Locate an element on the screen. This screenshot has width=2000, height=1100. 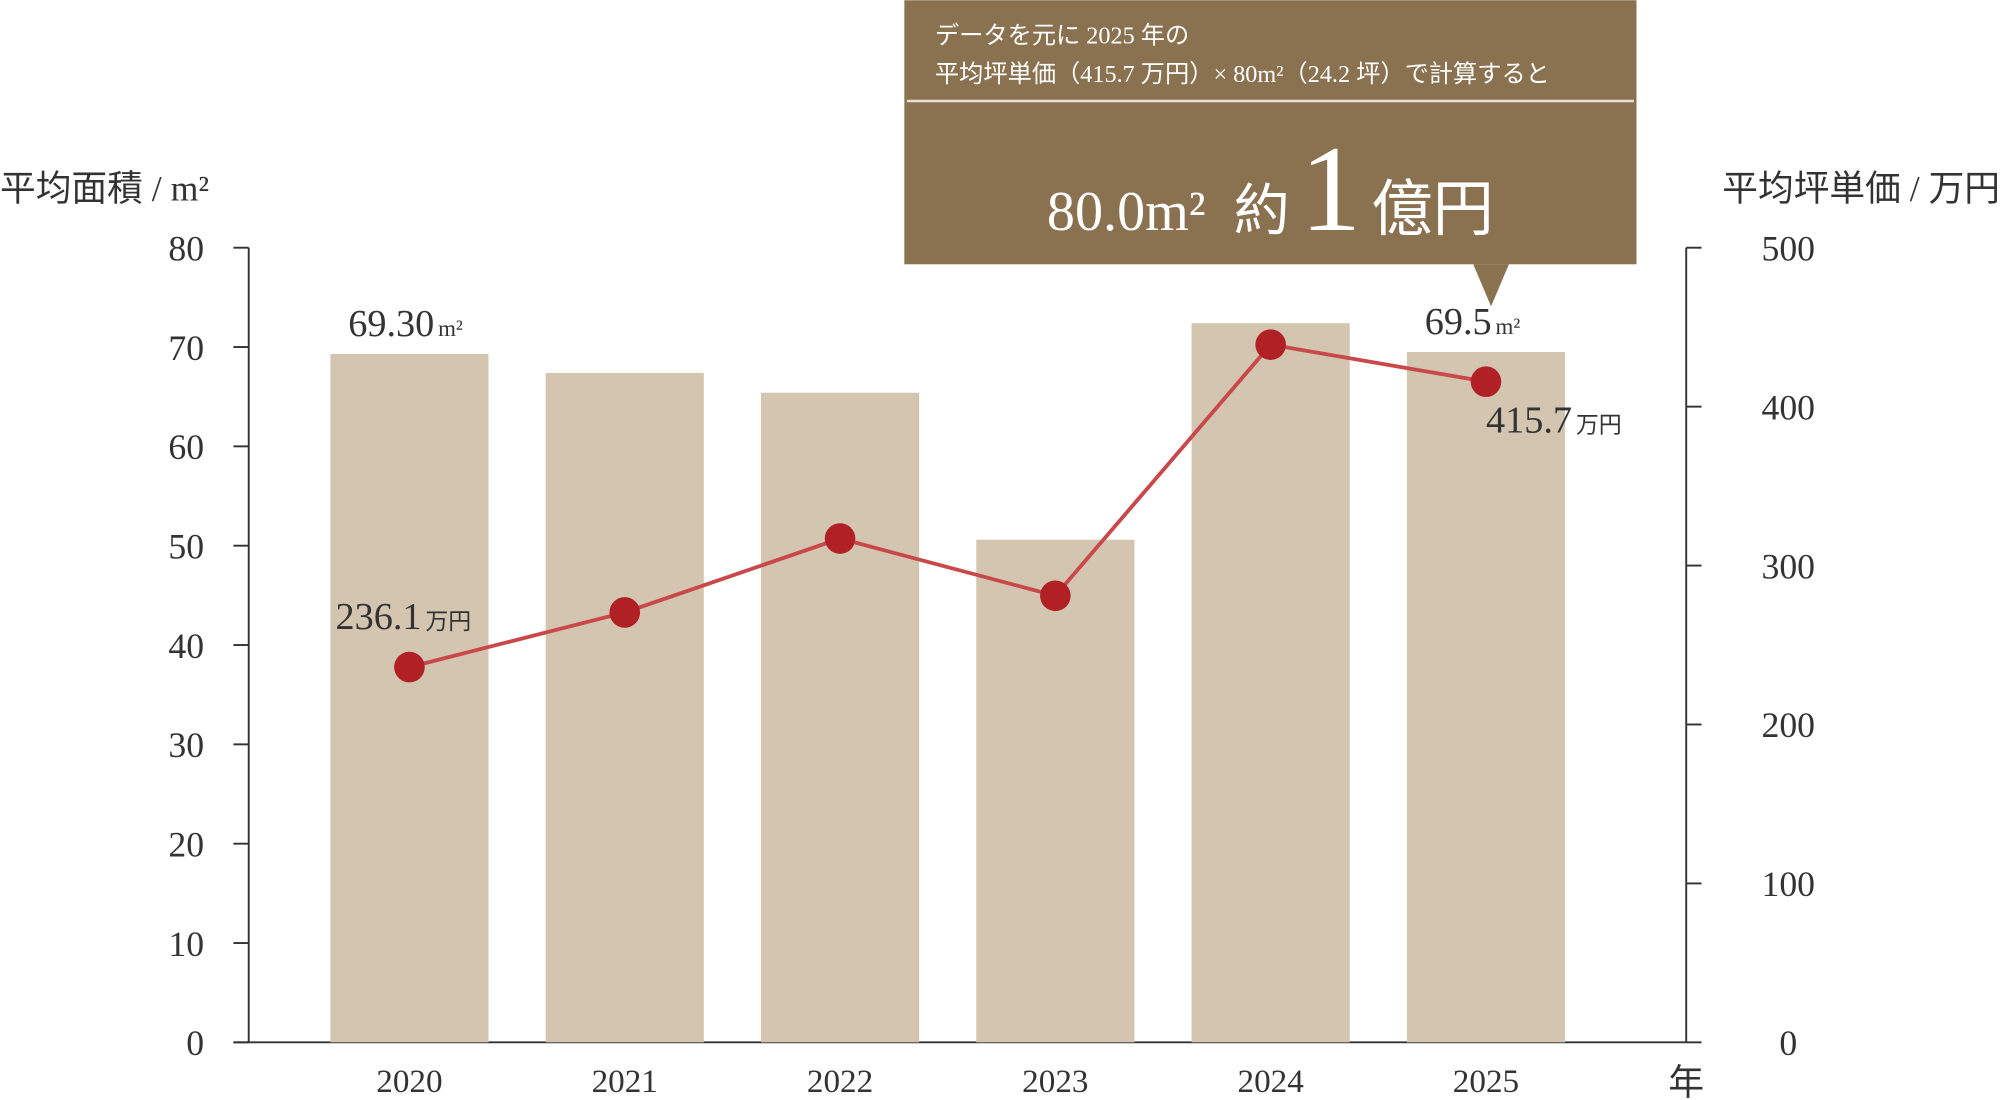
y-tick-label: 30 is located at coordinates (186, 745).